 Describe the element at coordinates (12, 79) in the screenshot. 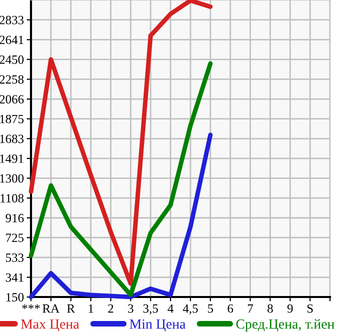

I see `y-tick-label: 2258` at that location.